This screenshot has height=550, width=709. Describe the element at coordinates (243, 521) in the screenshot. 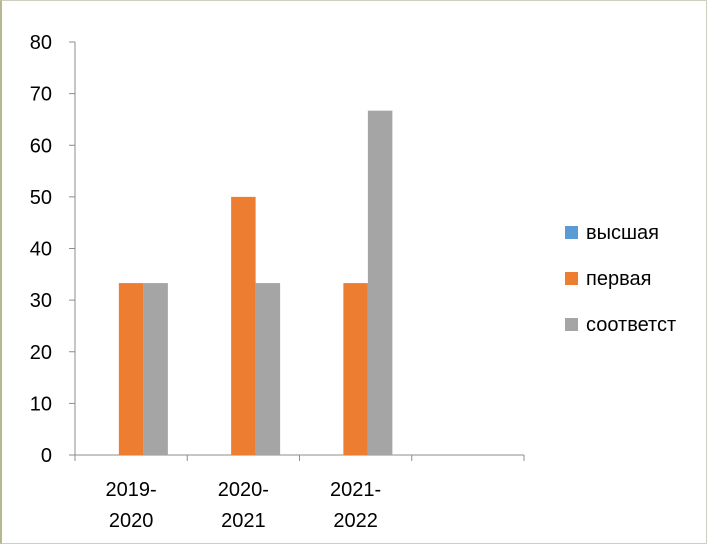

I see `x-tick-label: 2021` at that location.